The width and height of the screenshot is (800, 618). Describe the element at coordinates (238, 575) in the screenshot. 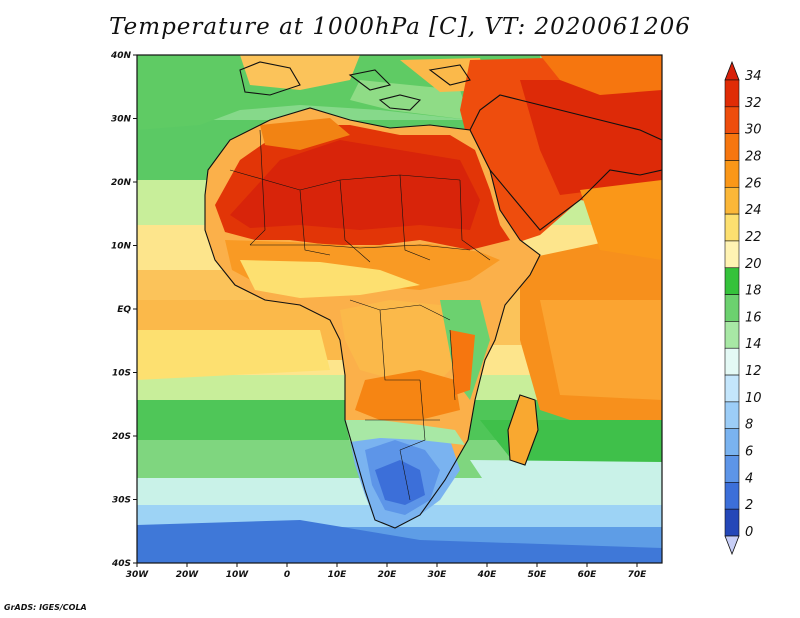

I see `lon-tick-label: 10W` at that location.